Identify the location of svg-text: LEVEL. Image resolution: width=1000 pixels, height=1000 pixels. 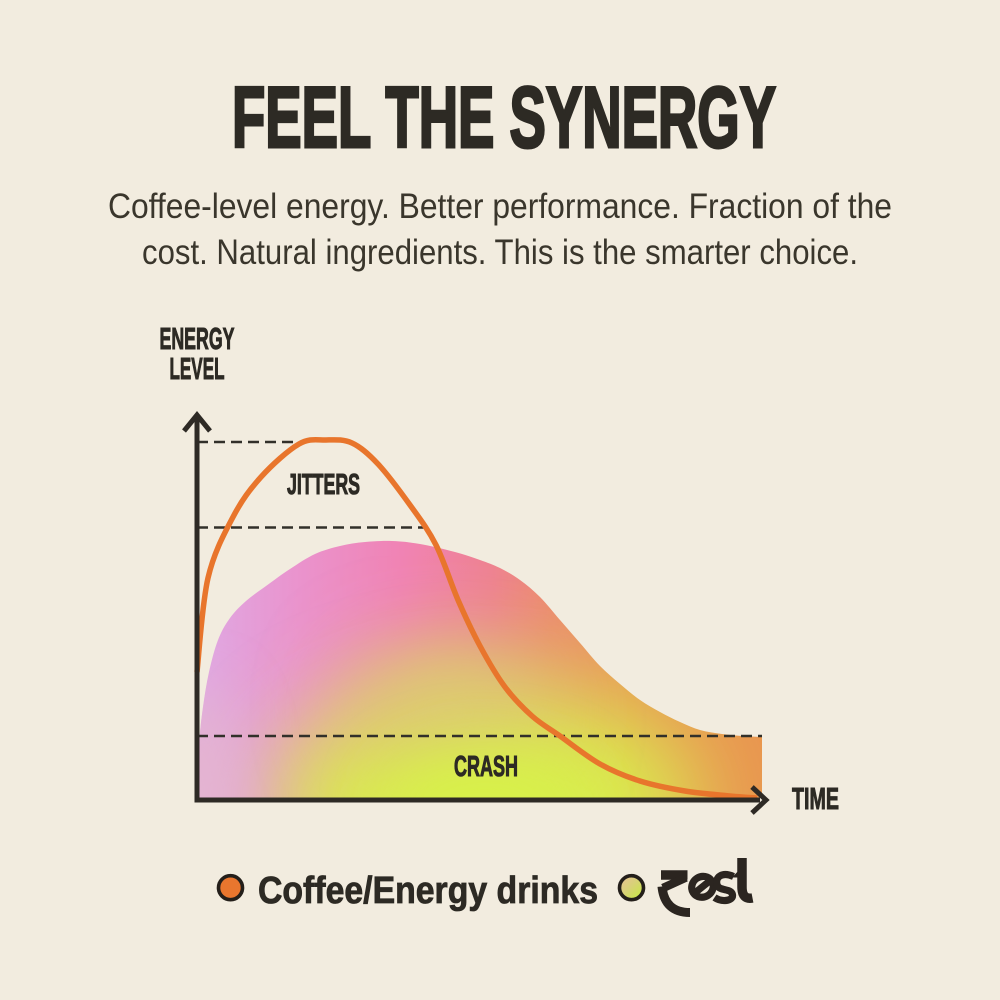
(197, 368).